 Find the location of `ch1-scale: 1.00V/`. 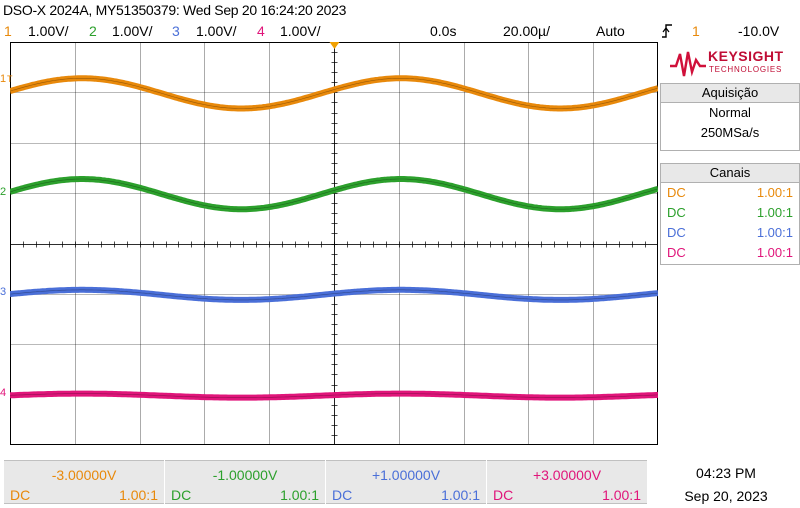

ch1-scale: 1.00V/ is located at coordinates (48, 31).